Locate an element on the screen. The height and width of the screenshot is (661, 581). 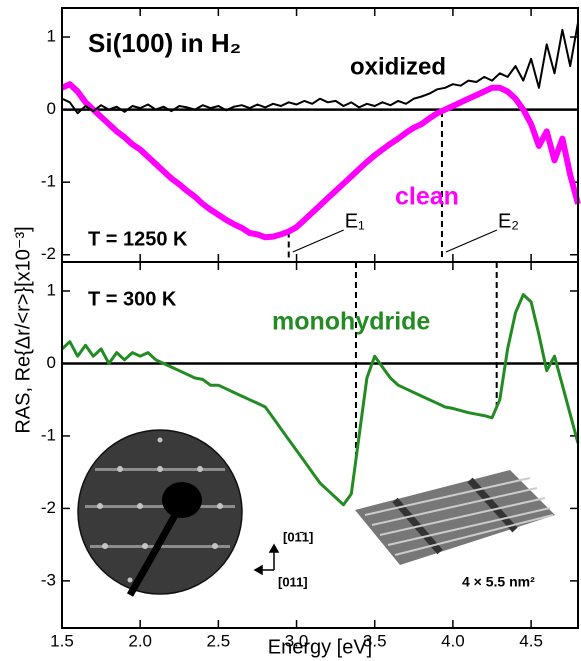
x-tick-label: 2.0 is located at coordinates (140, 640).